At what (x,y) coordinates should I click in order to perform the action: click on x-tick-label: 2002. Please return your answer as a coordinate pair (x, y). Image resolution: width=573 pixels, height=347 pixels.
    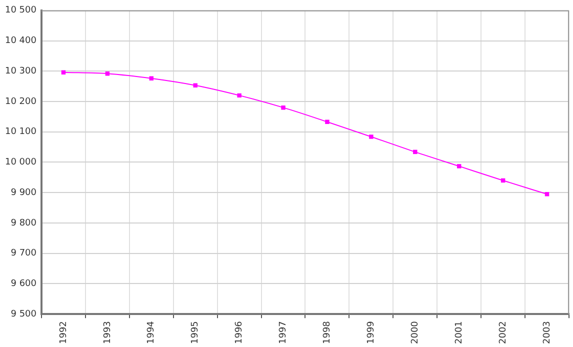
    Looking at the image, I should click on (503, 332).